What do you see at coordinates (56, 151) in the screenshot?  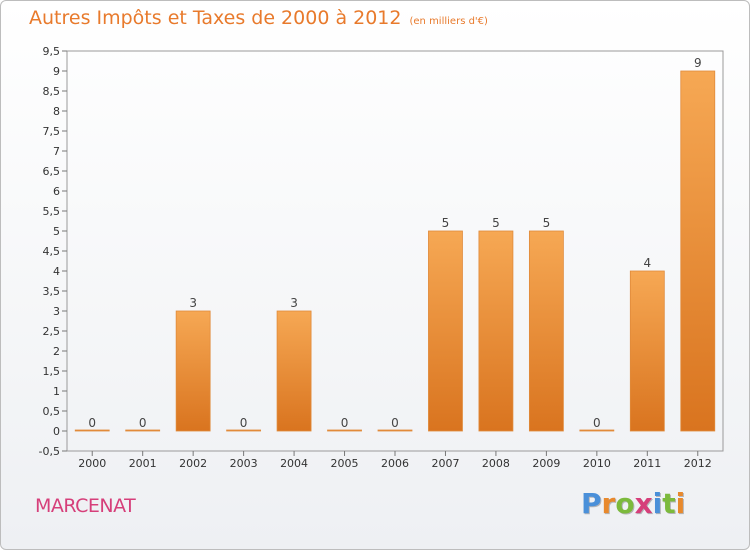 I see `y-tick-label: 7` at bounding box center [56, 151].